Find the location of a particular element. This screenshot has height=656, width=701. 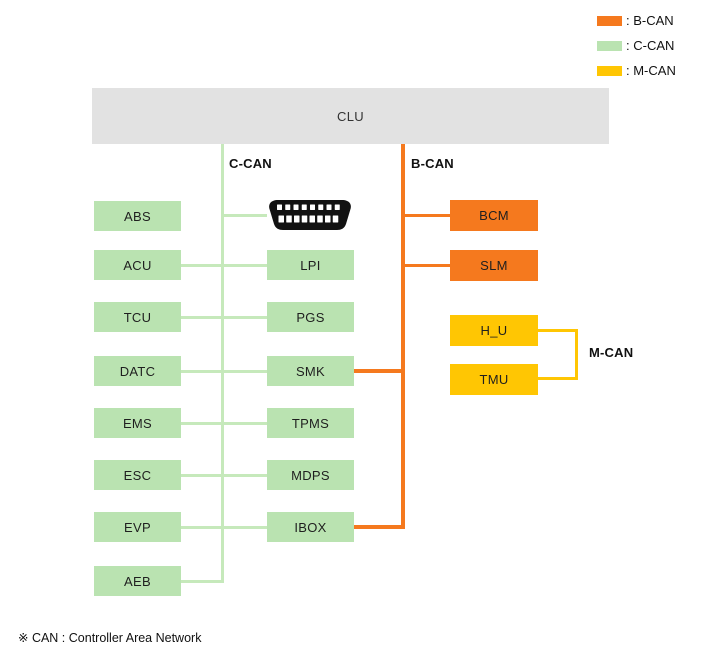

legend-row-m-can: : M-CAN is located at coordinates (636, 70).